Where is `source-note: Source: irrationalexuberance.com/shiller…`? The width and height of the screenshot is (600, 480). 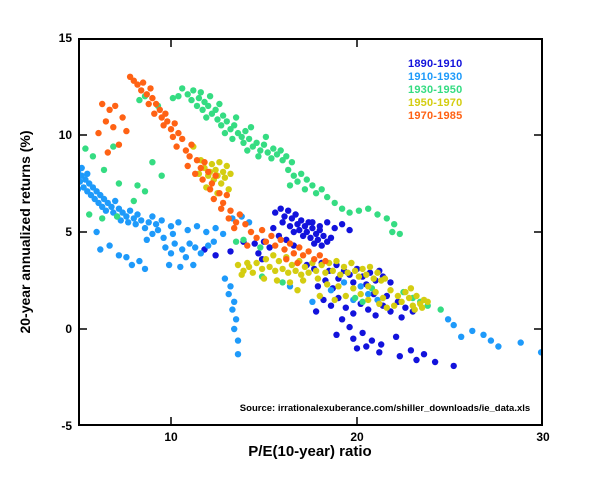 source-note: Source: irrationalexuberance.com/shiller… is located at coordinates (385, 408).